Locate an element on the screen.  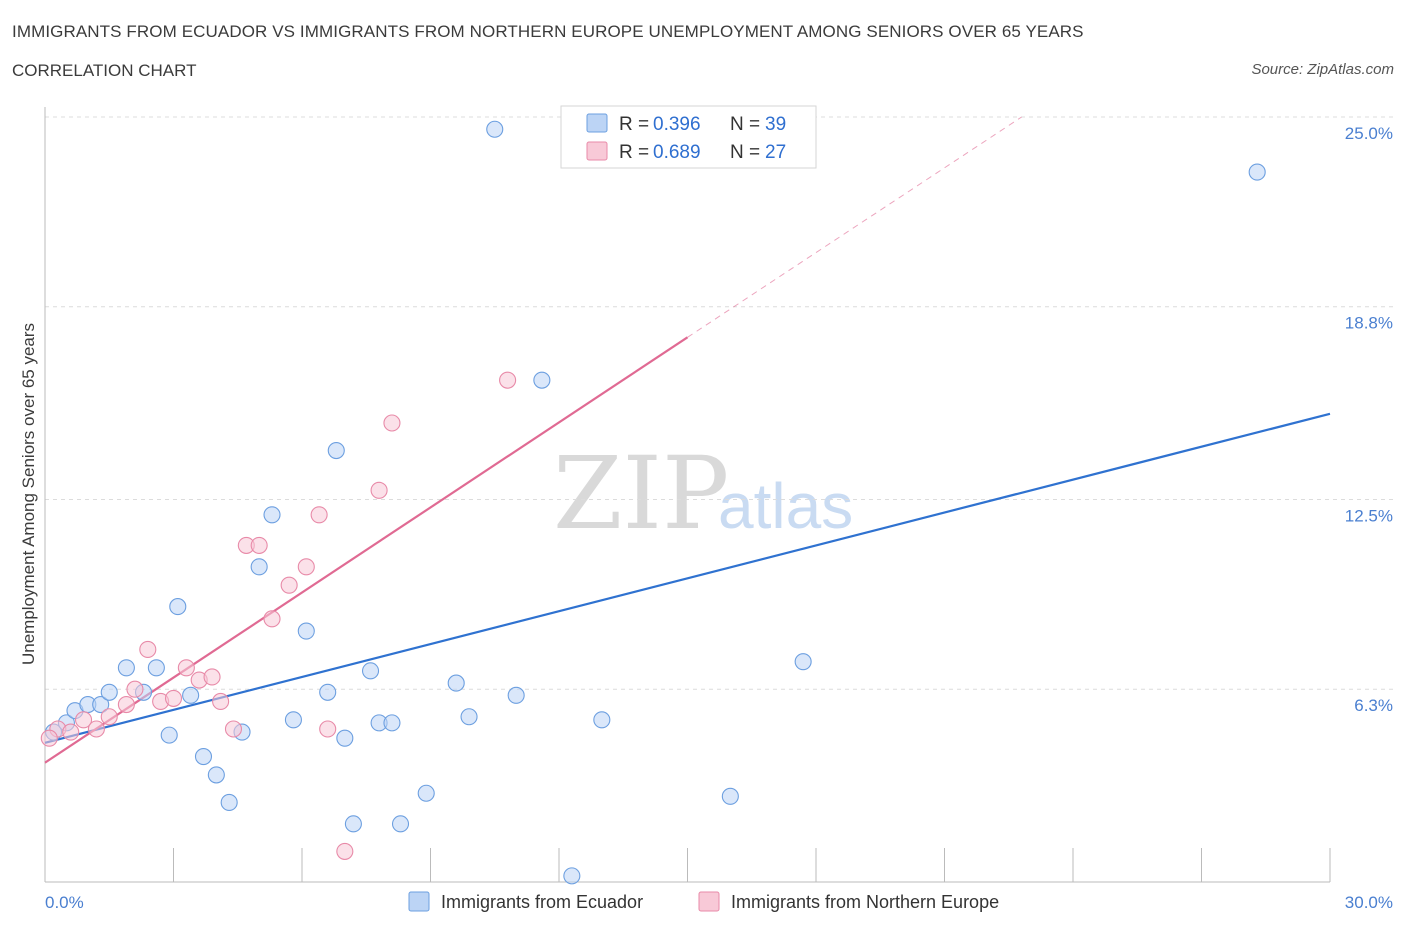
legend-n-label-northern-europe: N = is located at coordinates (745, 152).